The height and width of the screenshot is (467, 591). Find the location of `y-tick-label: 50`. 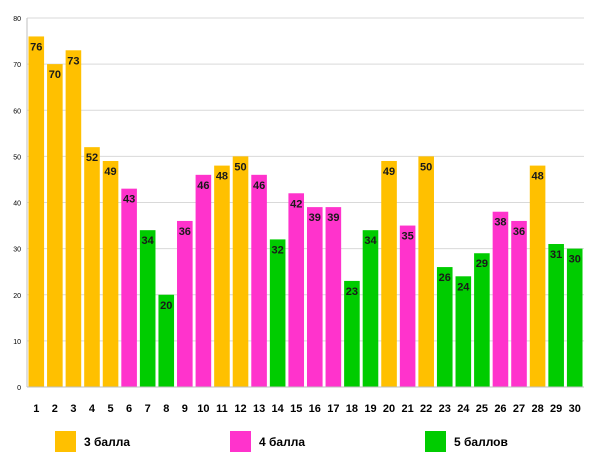

y-tick-label: 50 is located at coordinates (17, 157).